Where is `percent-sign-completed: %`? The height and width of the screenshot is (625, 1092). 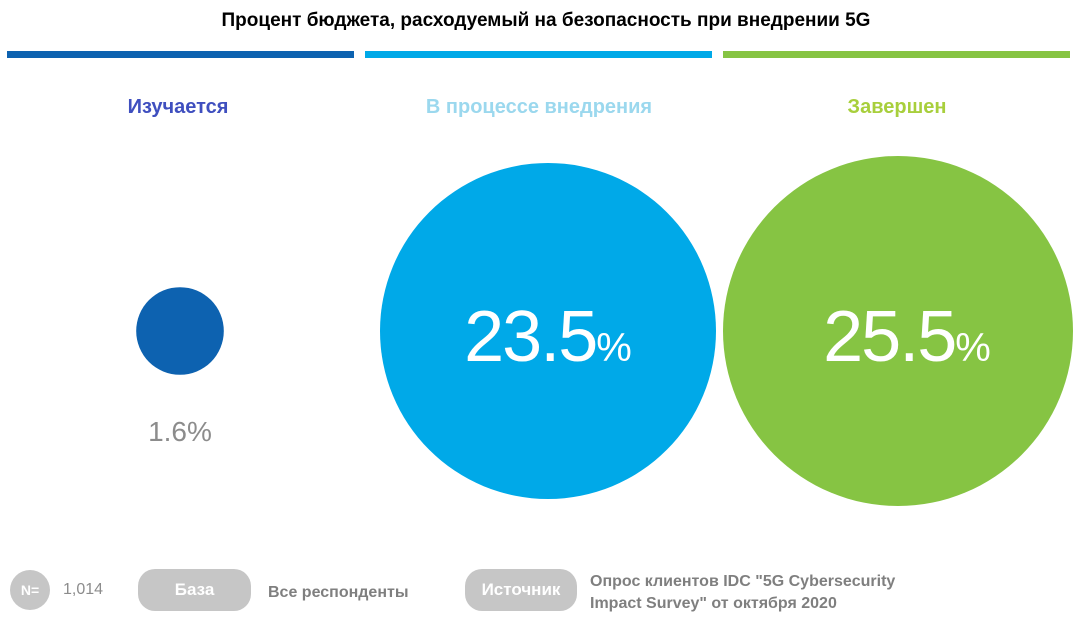
percent-sign-completed: % is located at coordinates (973, 348).